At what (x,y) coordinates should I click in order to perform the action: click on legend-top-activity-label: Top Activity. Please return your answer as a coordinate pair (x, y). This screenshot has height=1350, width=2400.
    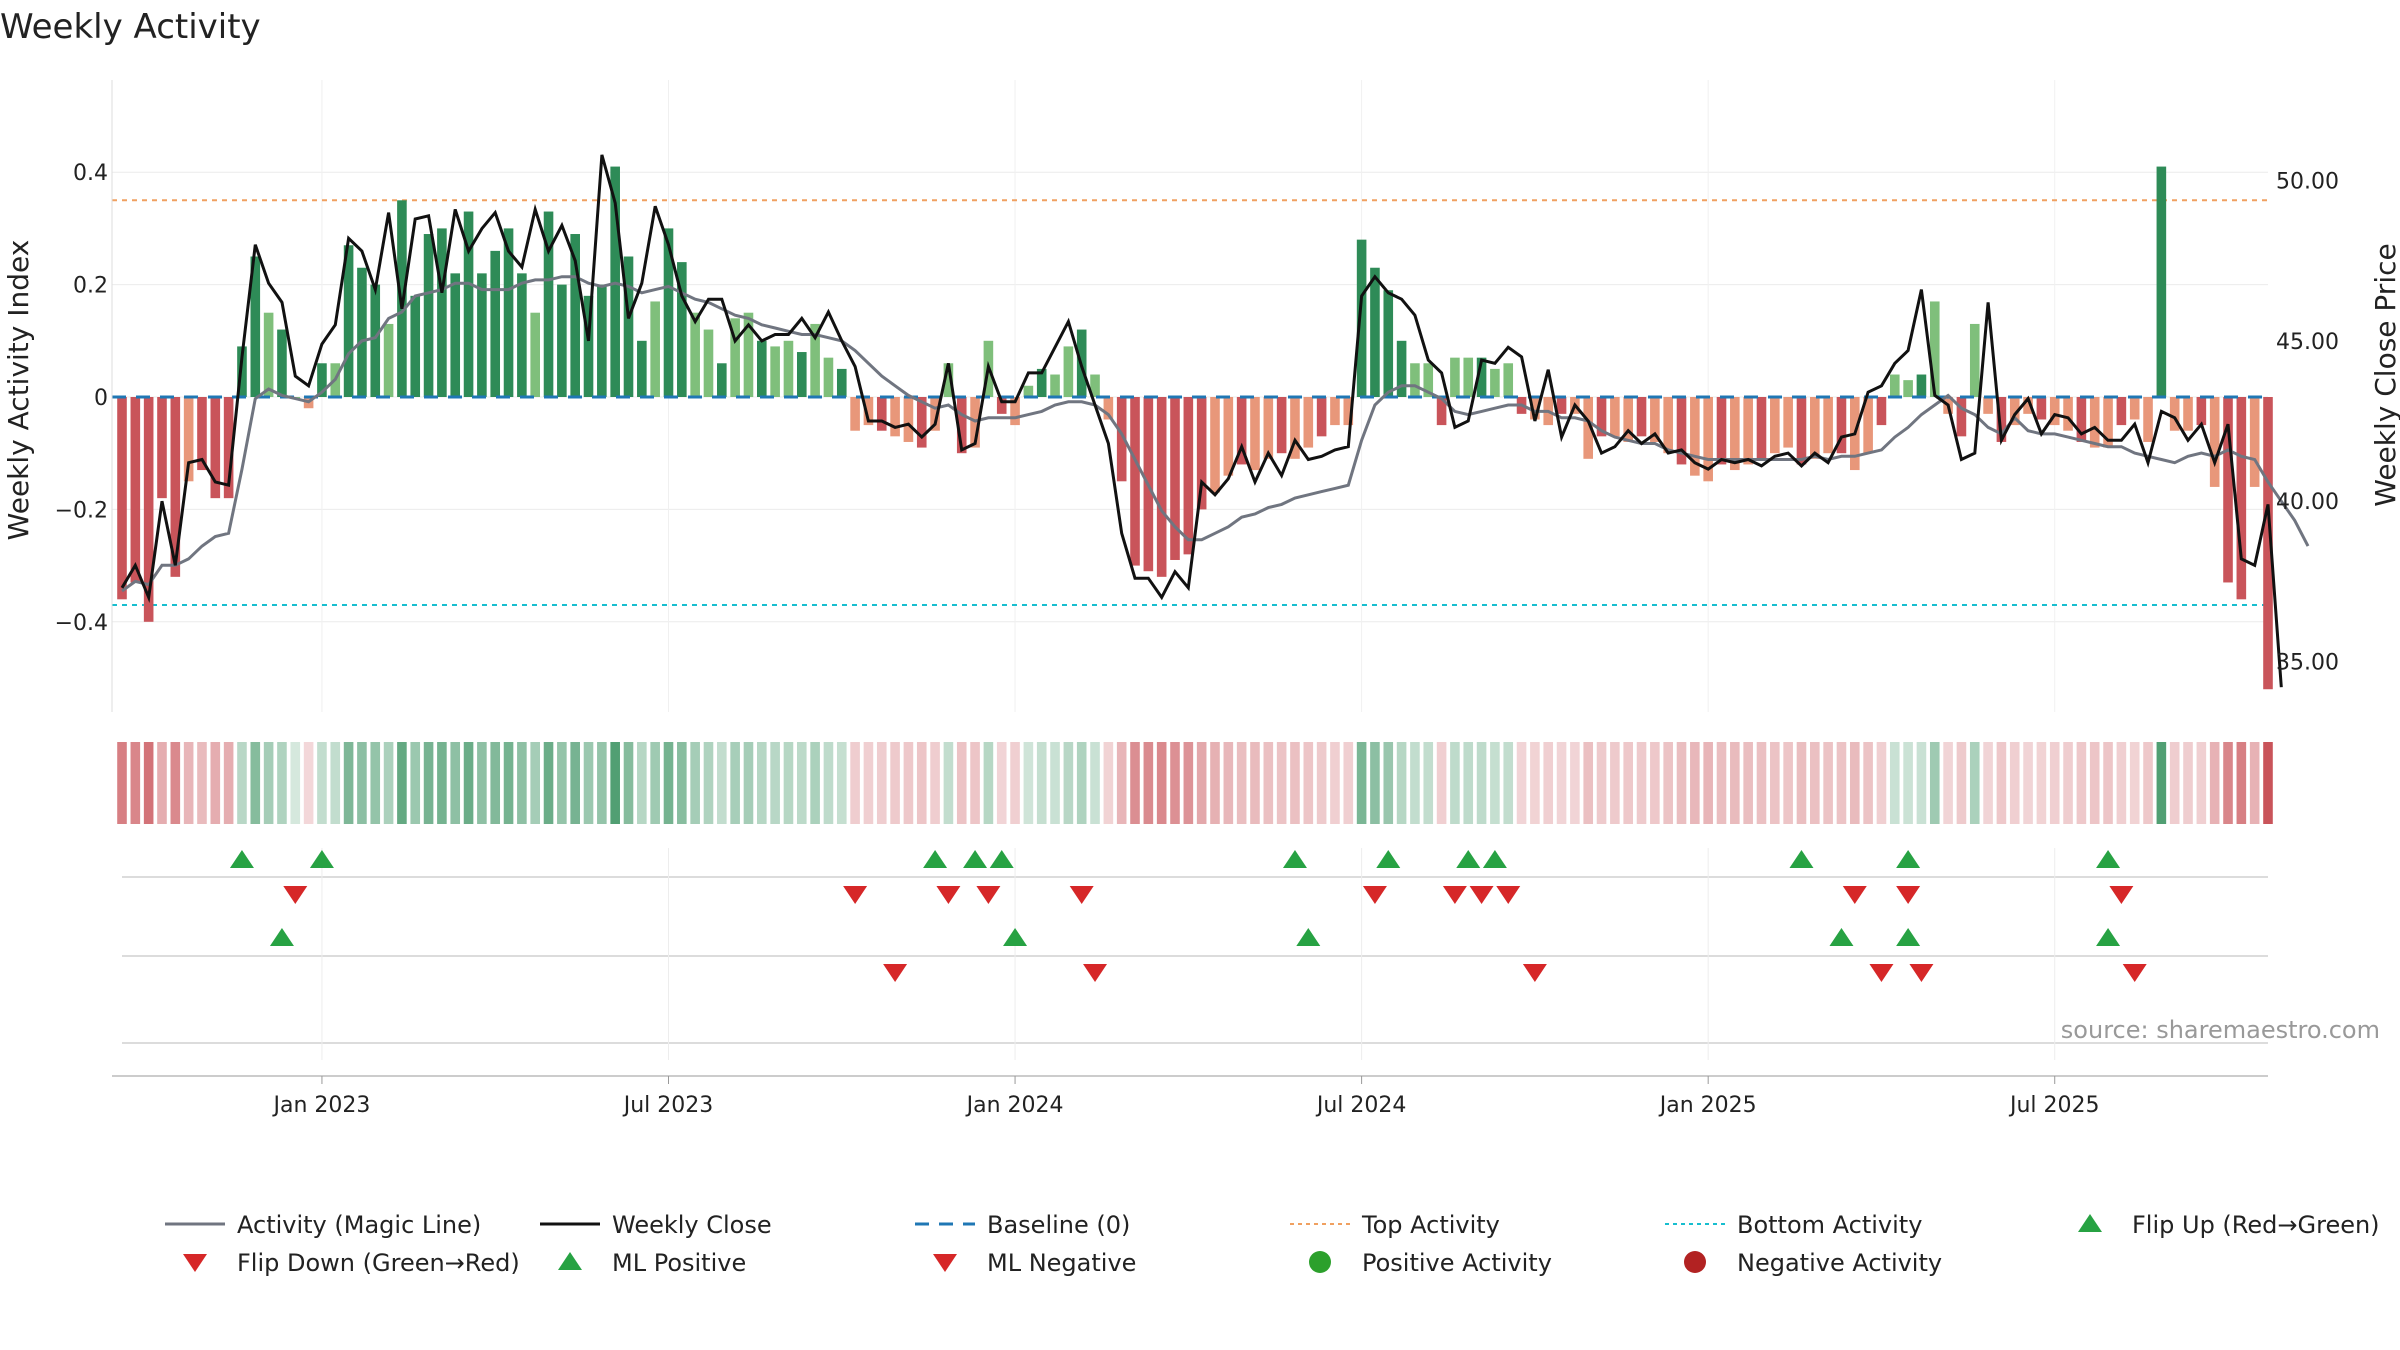
    Looking at the image, I should click on (1430, 1225).